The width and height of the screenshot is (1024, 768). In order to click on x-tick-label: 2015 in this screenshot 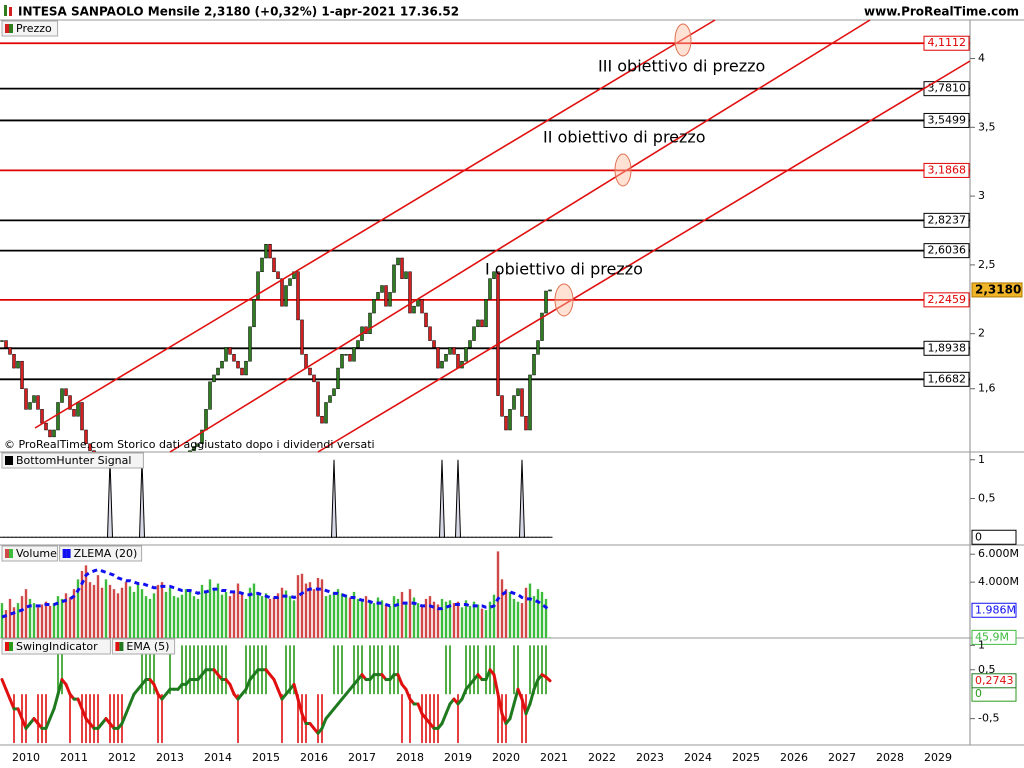, I will do `click(266, 757)`.